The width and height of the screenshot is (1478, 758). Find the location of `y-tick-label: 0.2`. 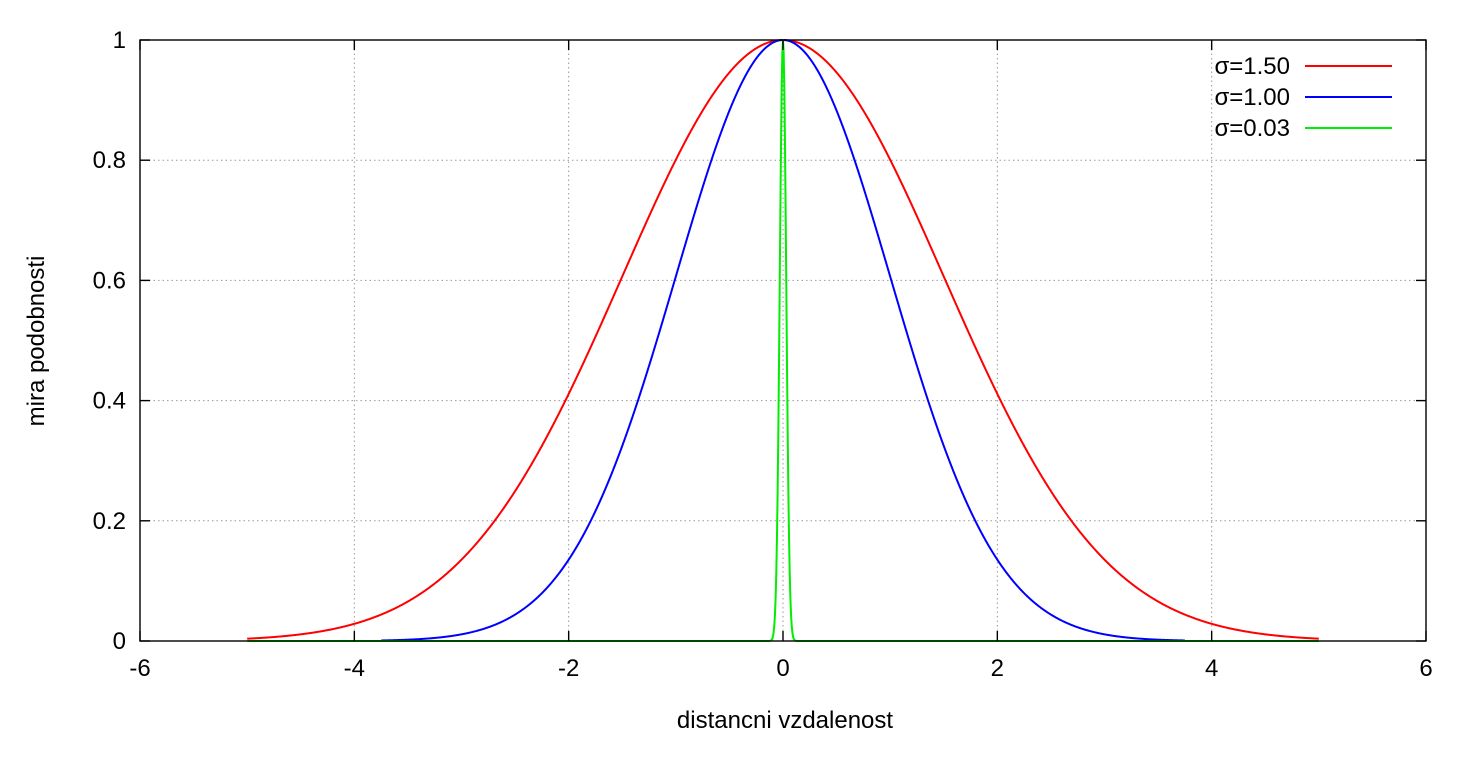

y-tick-label: 0.2 is located at coordinates (109, 521).